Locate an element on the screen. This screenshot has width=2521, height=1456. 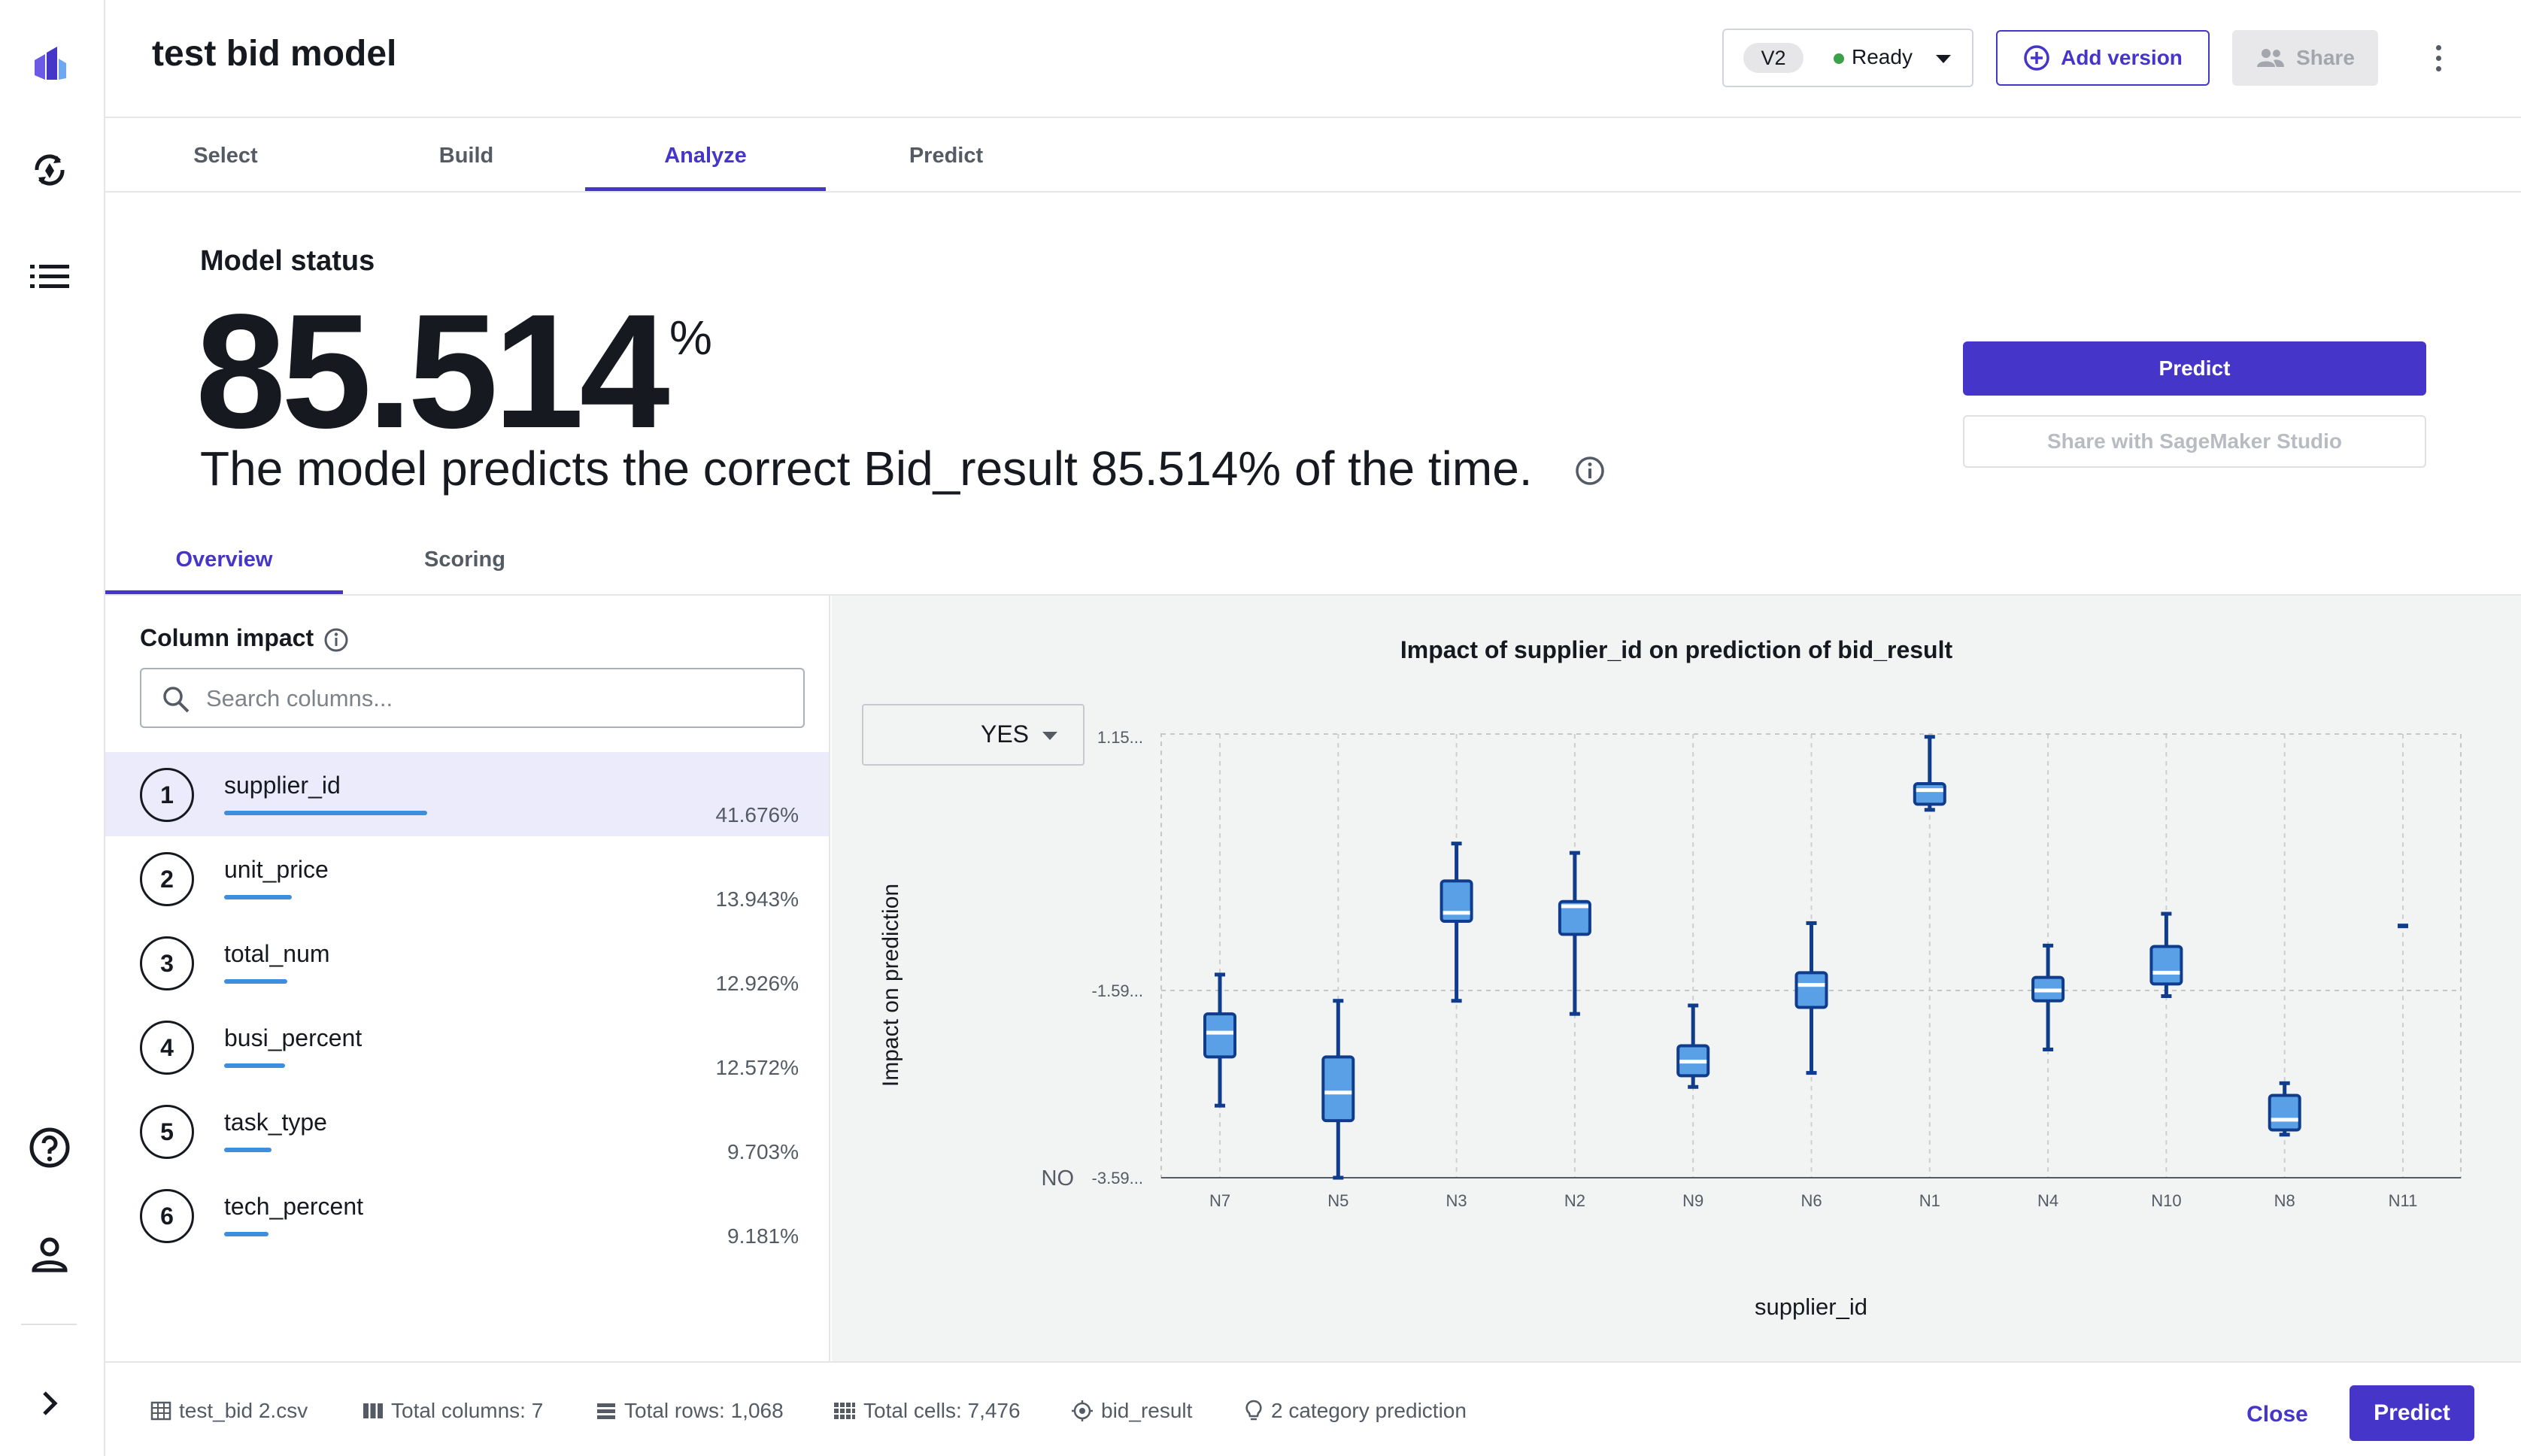
x-tick-label: N6 is located at coordinates (1811, 1200).